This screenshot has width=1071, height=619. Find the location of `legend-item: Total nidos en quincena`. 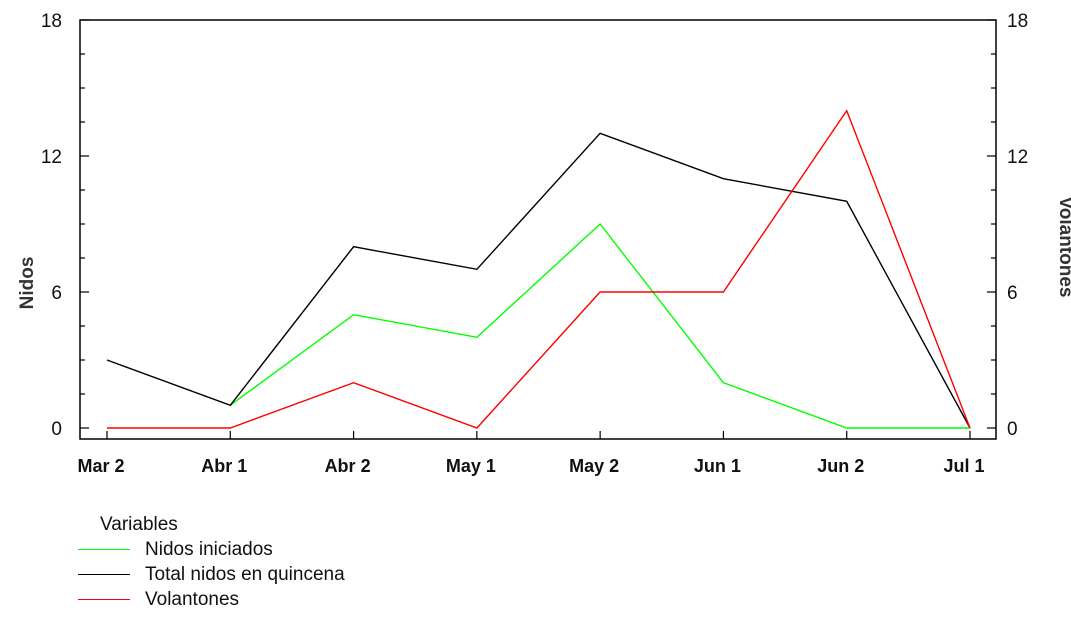

legend-item: Total nidos en quincena is located at coordinates (211, 574).